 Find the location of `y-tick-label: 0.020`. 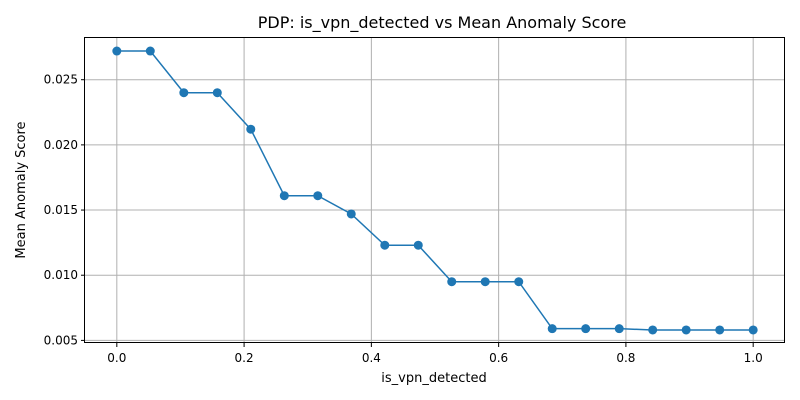

y-tick-label: 0.020 is located at coordinates (61, 145).